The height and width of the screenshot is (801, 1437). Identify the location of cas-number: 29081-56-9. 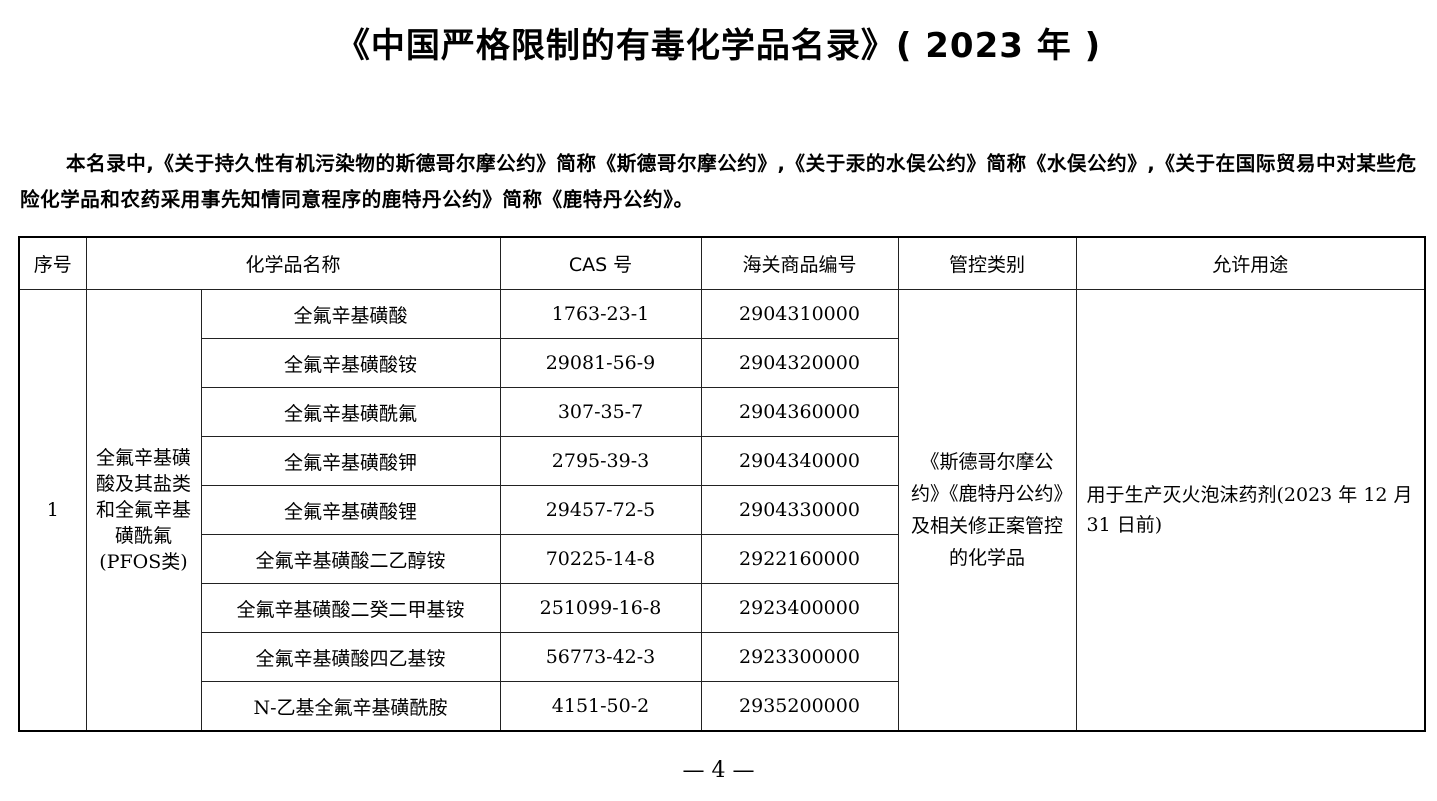
(600, 363).